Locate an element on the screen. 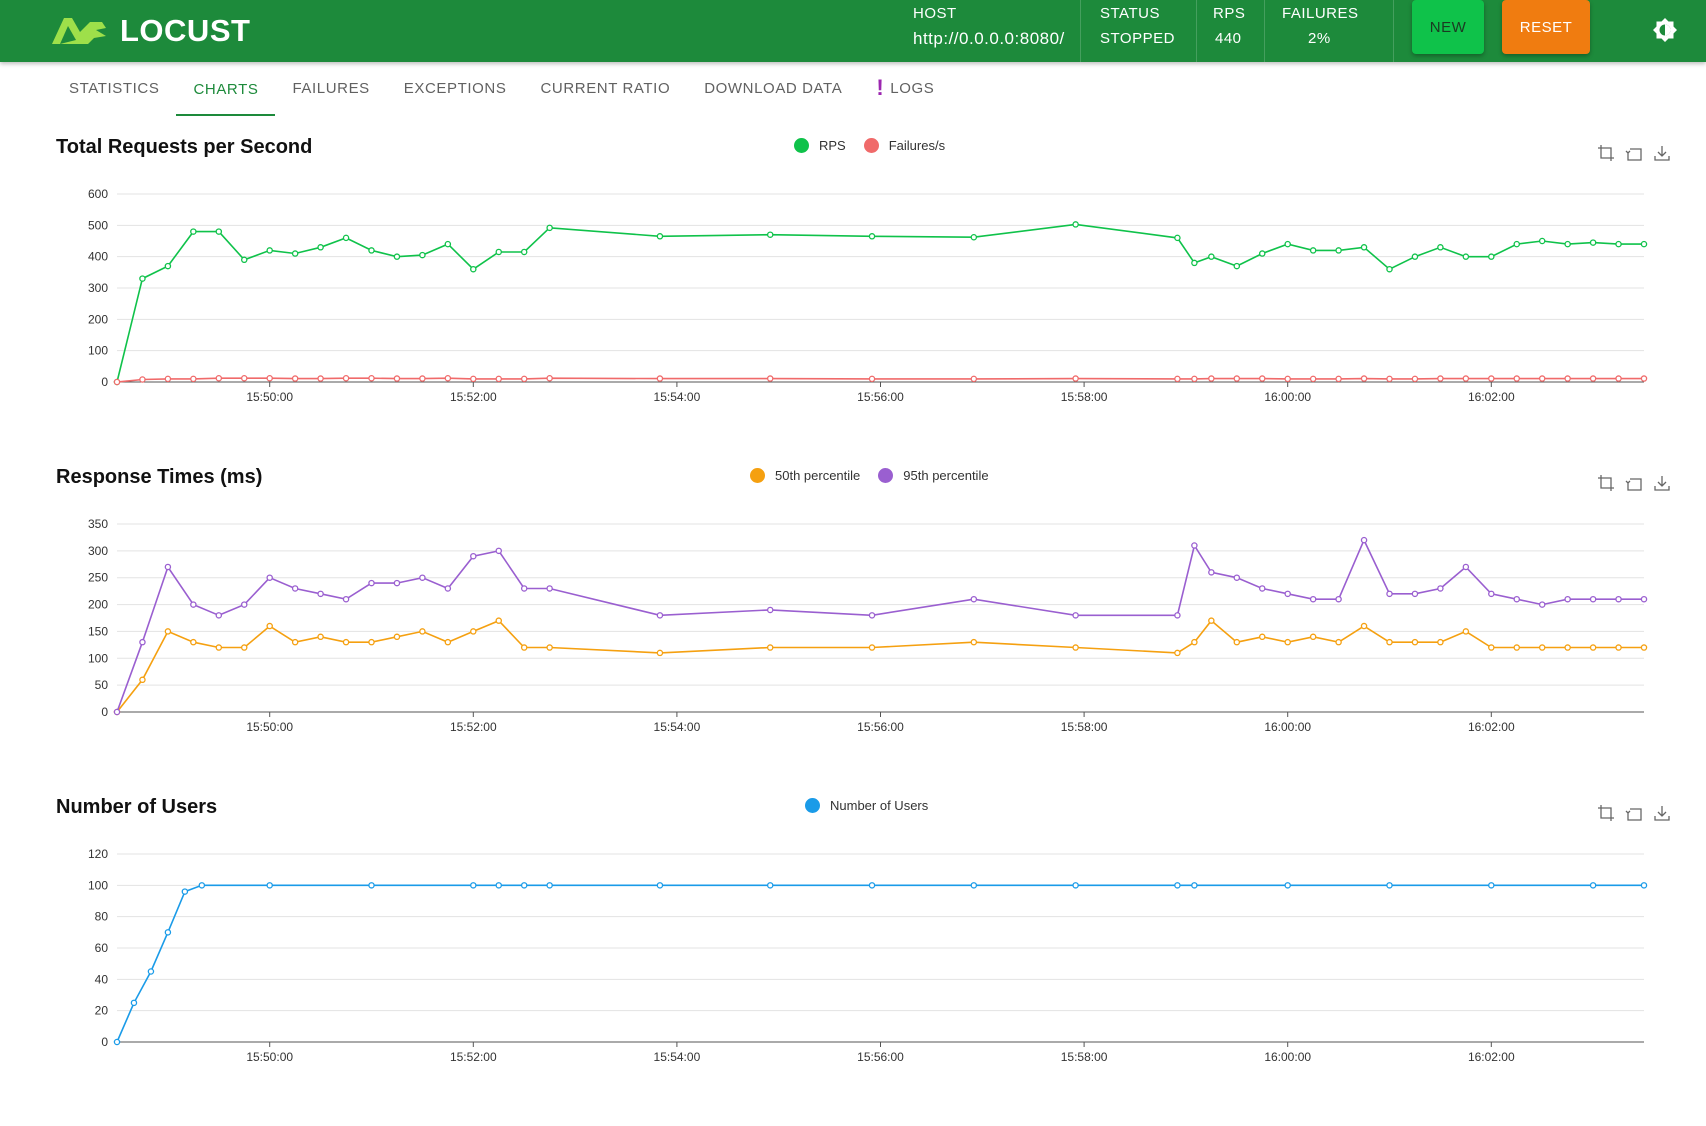 This screenshot has height=1126, width=1706. chart-legend: Number of Users is located at coordinates (875, 805).